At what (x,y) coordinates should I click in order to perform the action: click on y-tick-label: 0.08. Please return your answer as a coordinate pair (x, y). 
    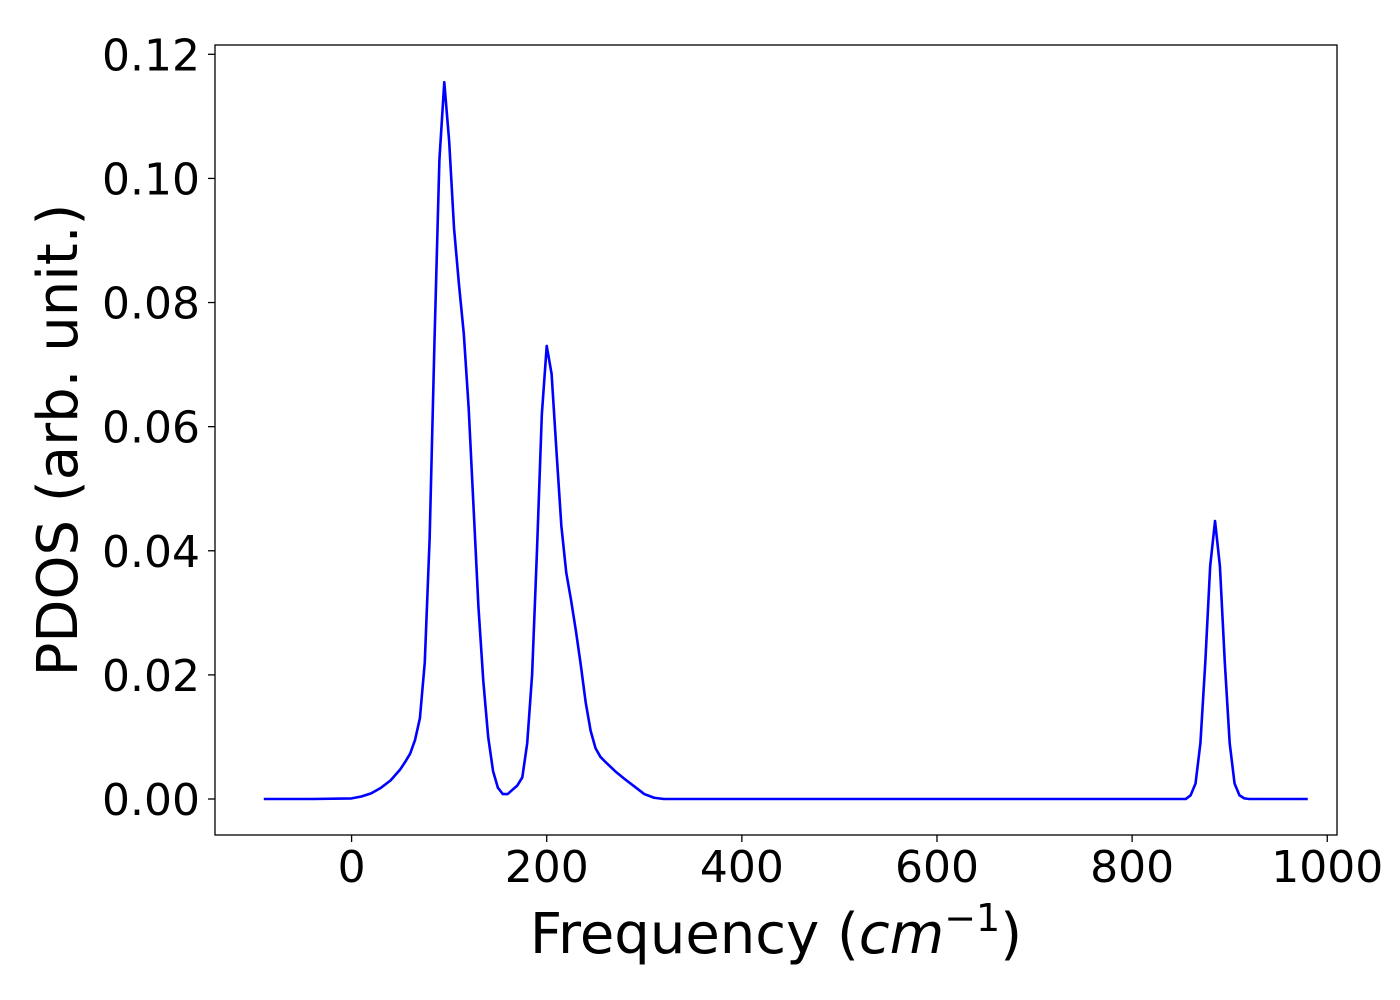
    Looking at the image, I should click on (151, 304).